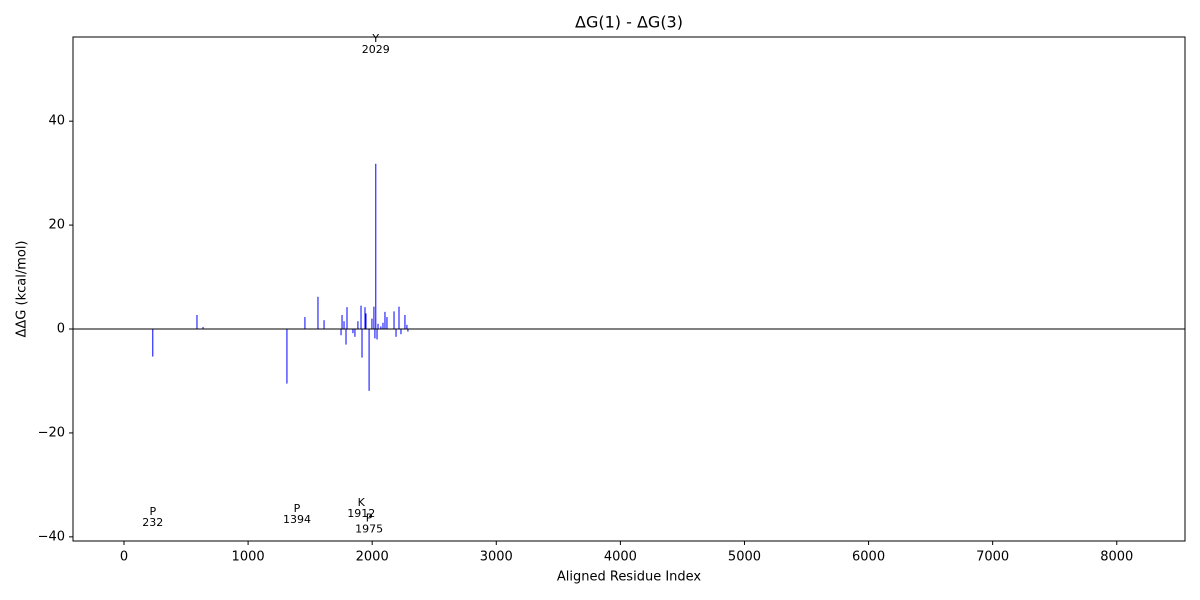 This screenshot has width=1200, height=600. I want to click on y-tick-label: 20, so click(56, 225).